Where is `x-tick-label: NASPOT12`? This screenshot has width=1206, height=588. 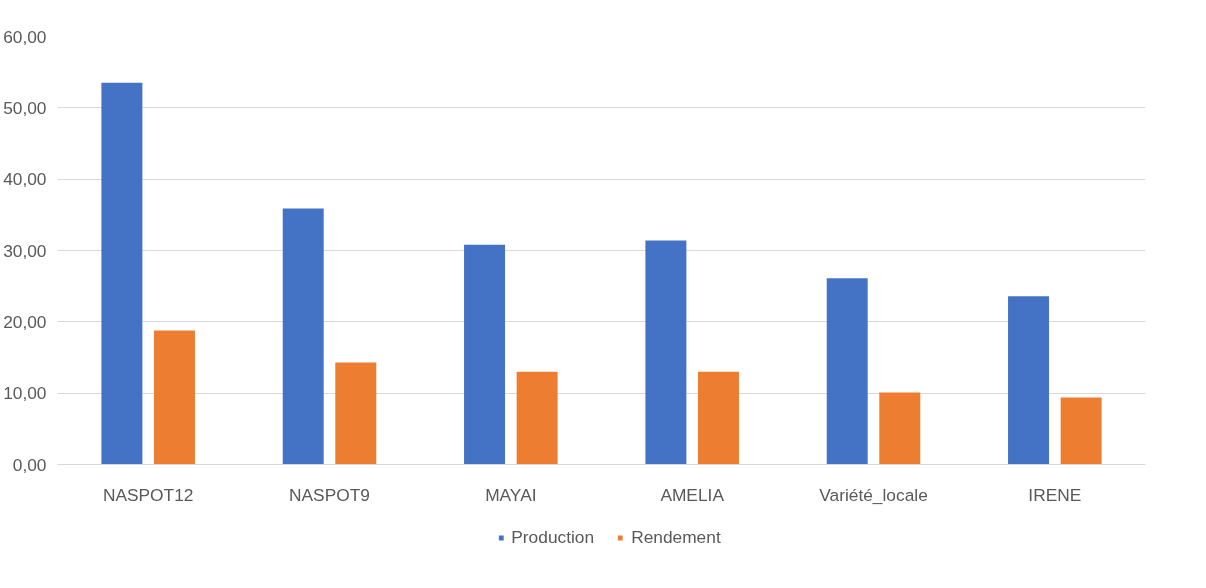 x-tick-label: NASPOT12 is located at coordinates (148, 494).